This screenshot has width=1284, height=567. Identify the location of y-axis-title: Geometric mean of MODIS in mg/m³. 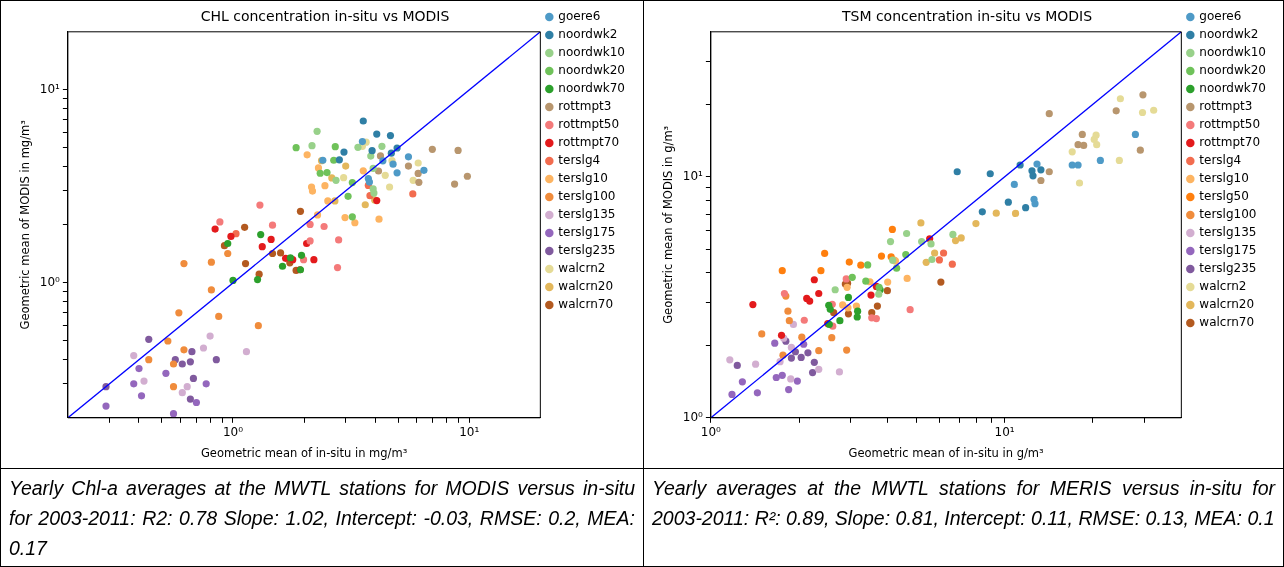
(24, 224).